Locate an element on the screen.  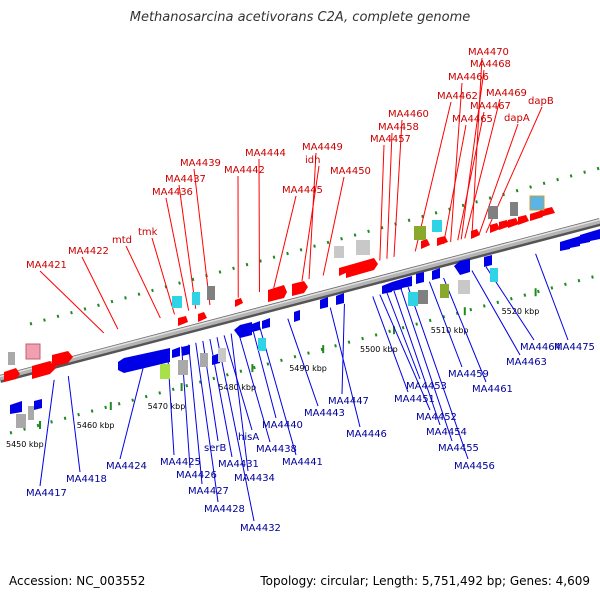
gene-label-ma4436: MA4436 is located at coordinates (172, 192).